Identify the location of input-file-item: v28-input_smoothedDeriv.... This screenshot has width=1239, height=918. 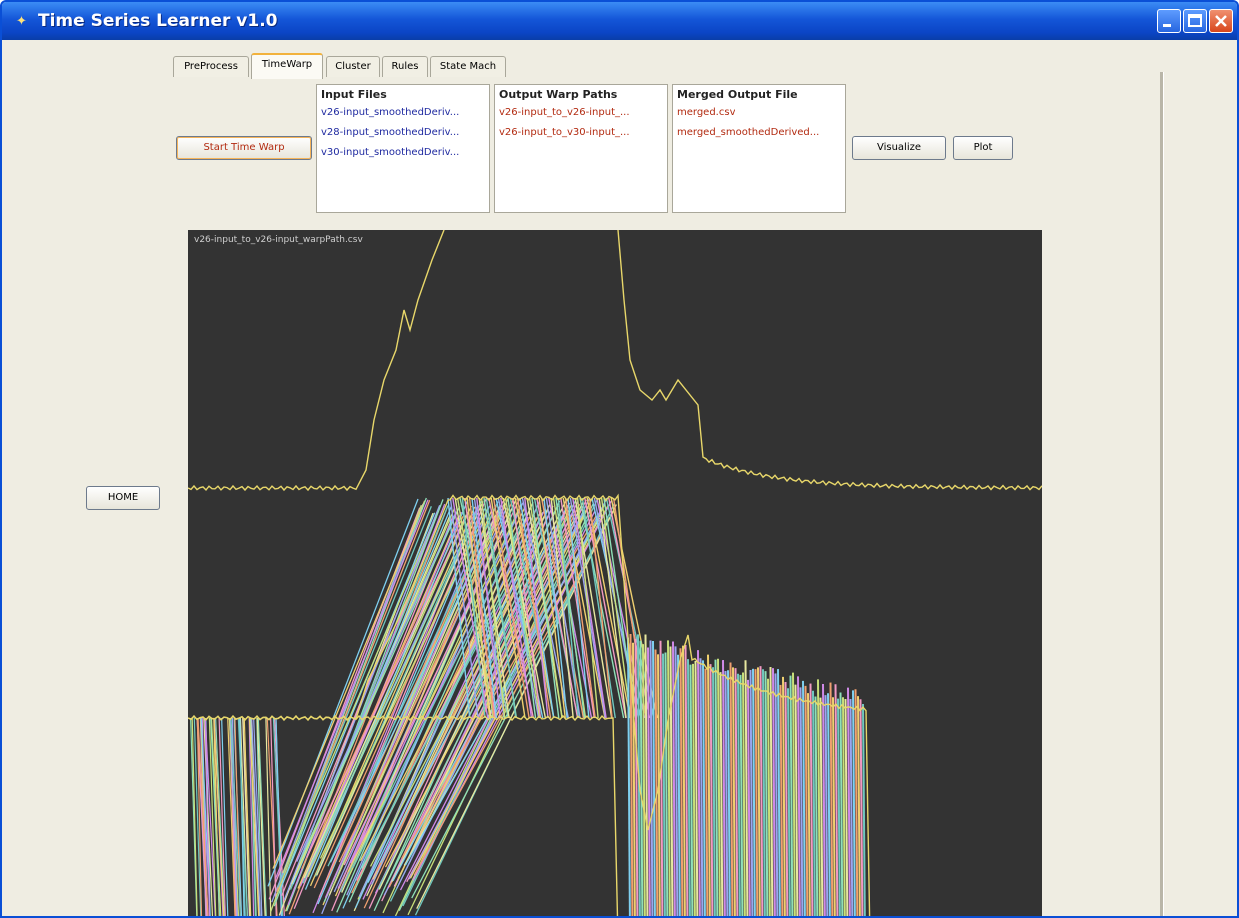
(390, 132).